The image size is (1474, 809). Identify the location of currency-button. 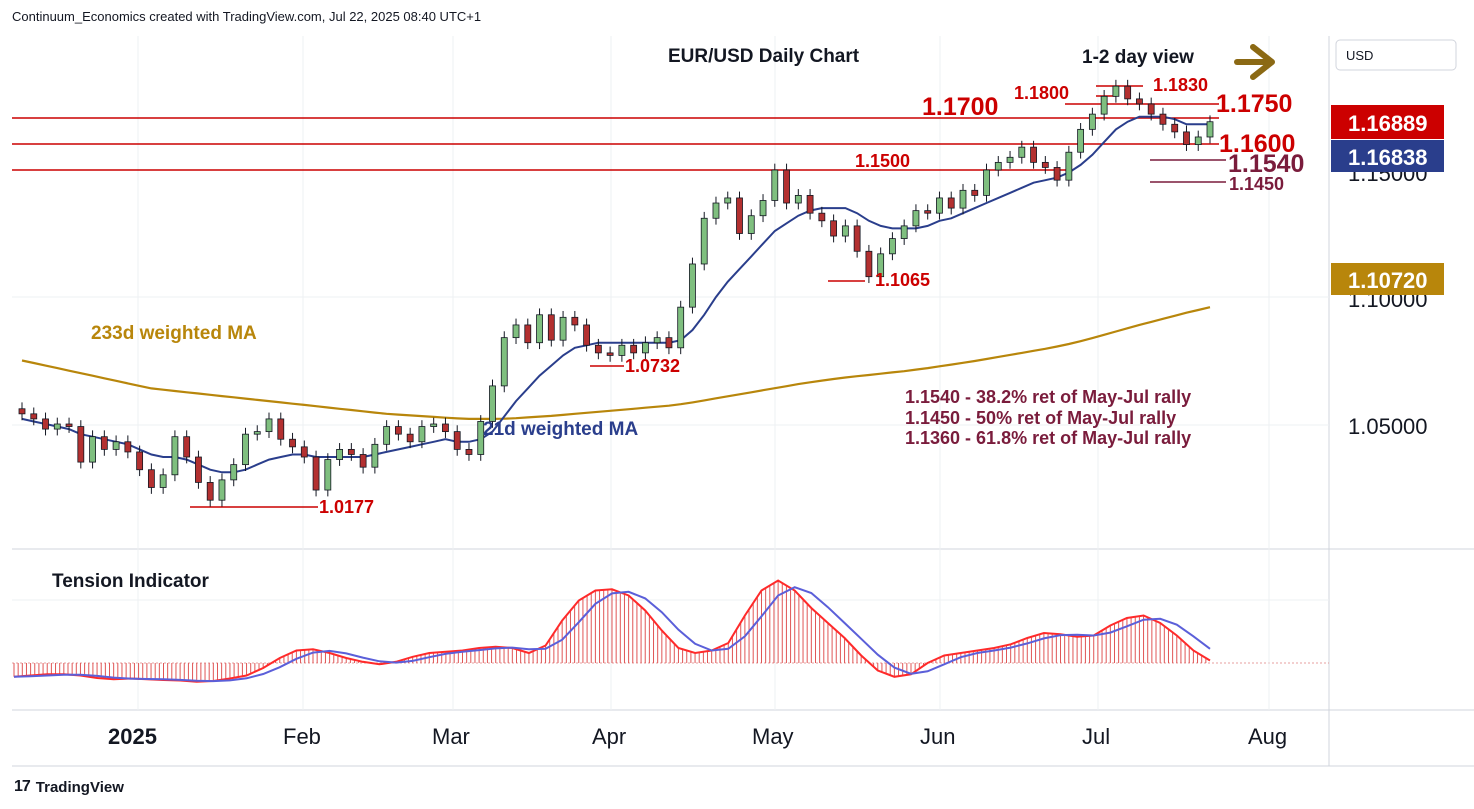
(1396, 55).